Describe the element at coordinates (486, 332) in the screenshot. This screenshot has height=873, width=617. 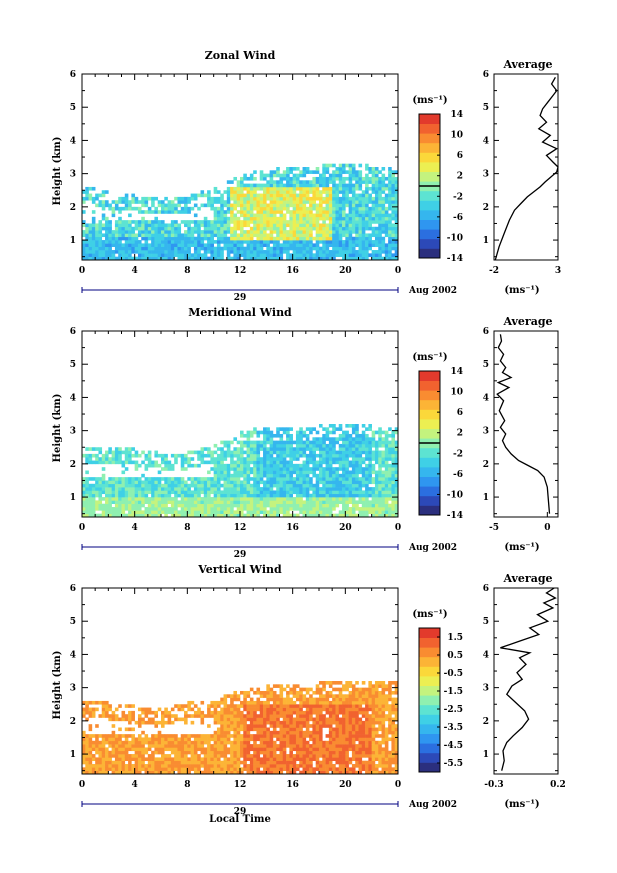
I see `profile-y-tick-label: 6` at that location.